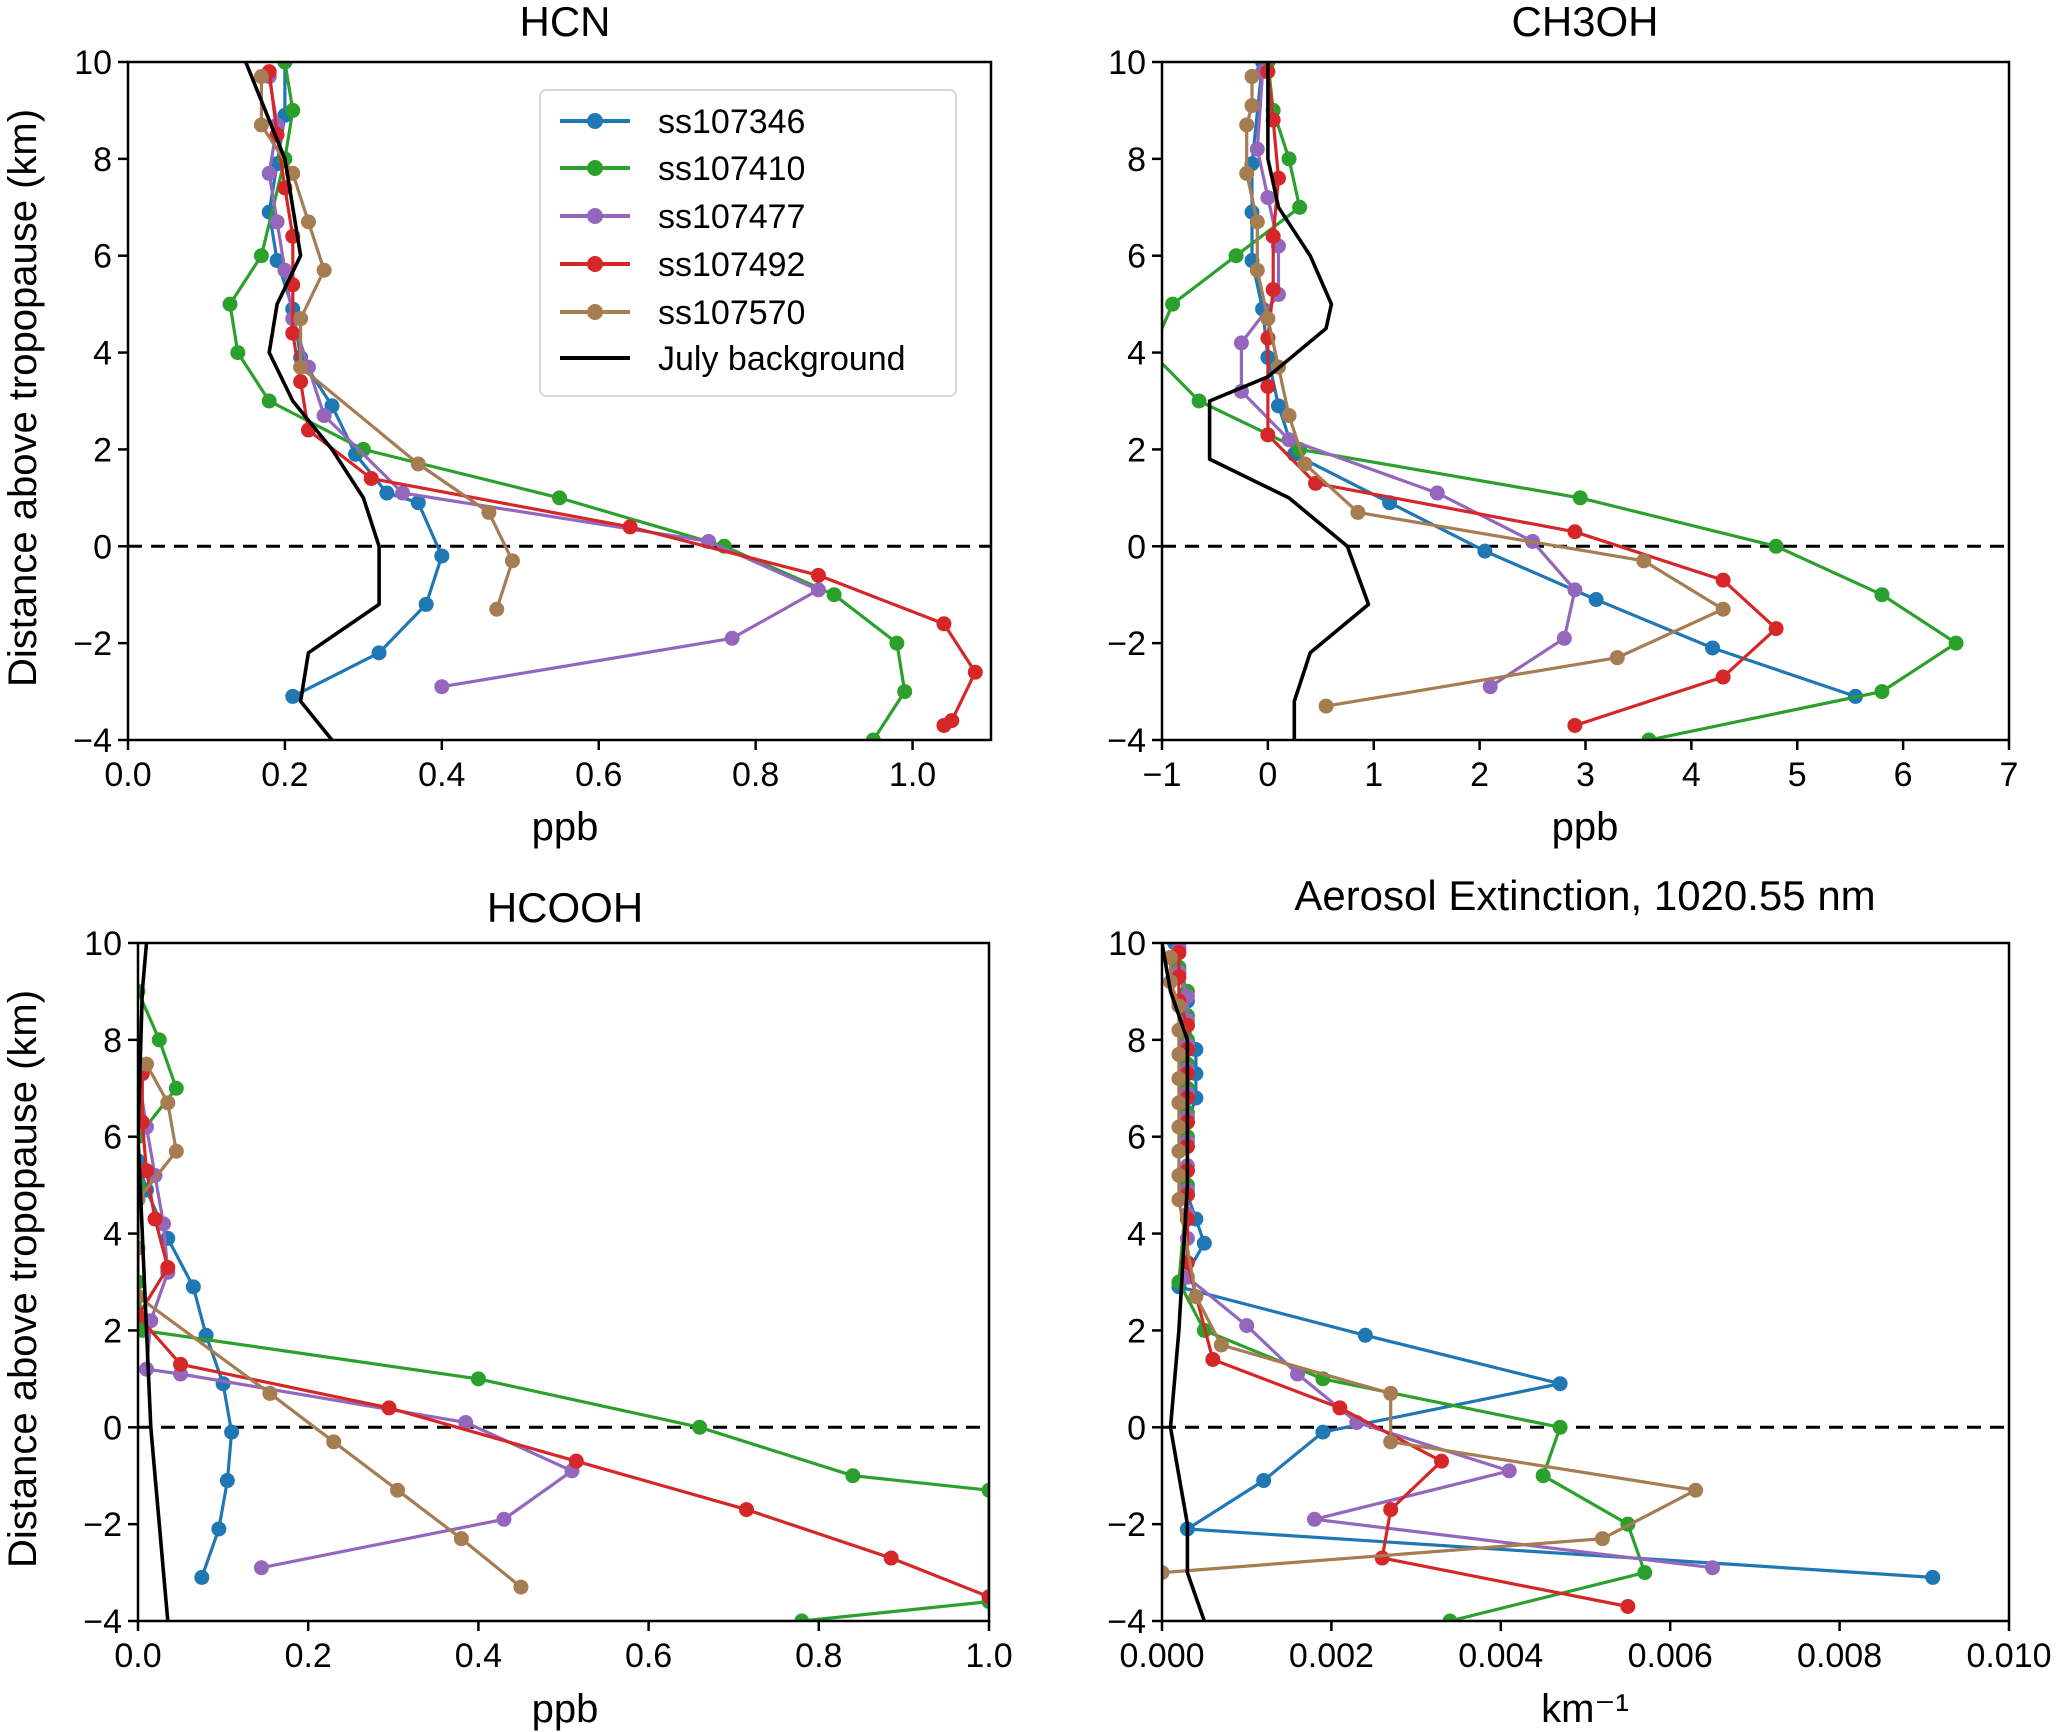 Image resolution: width=2067 pixels, height=1732 pixels. What do you see at coordinates (1289, 401) in the screenshot?
I see `series-line-july-background` at bounding box center [1289, 401].